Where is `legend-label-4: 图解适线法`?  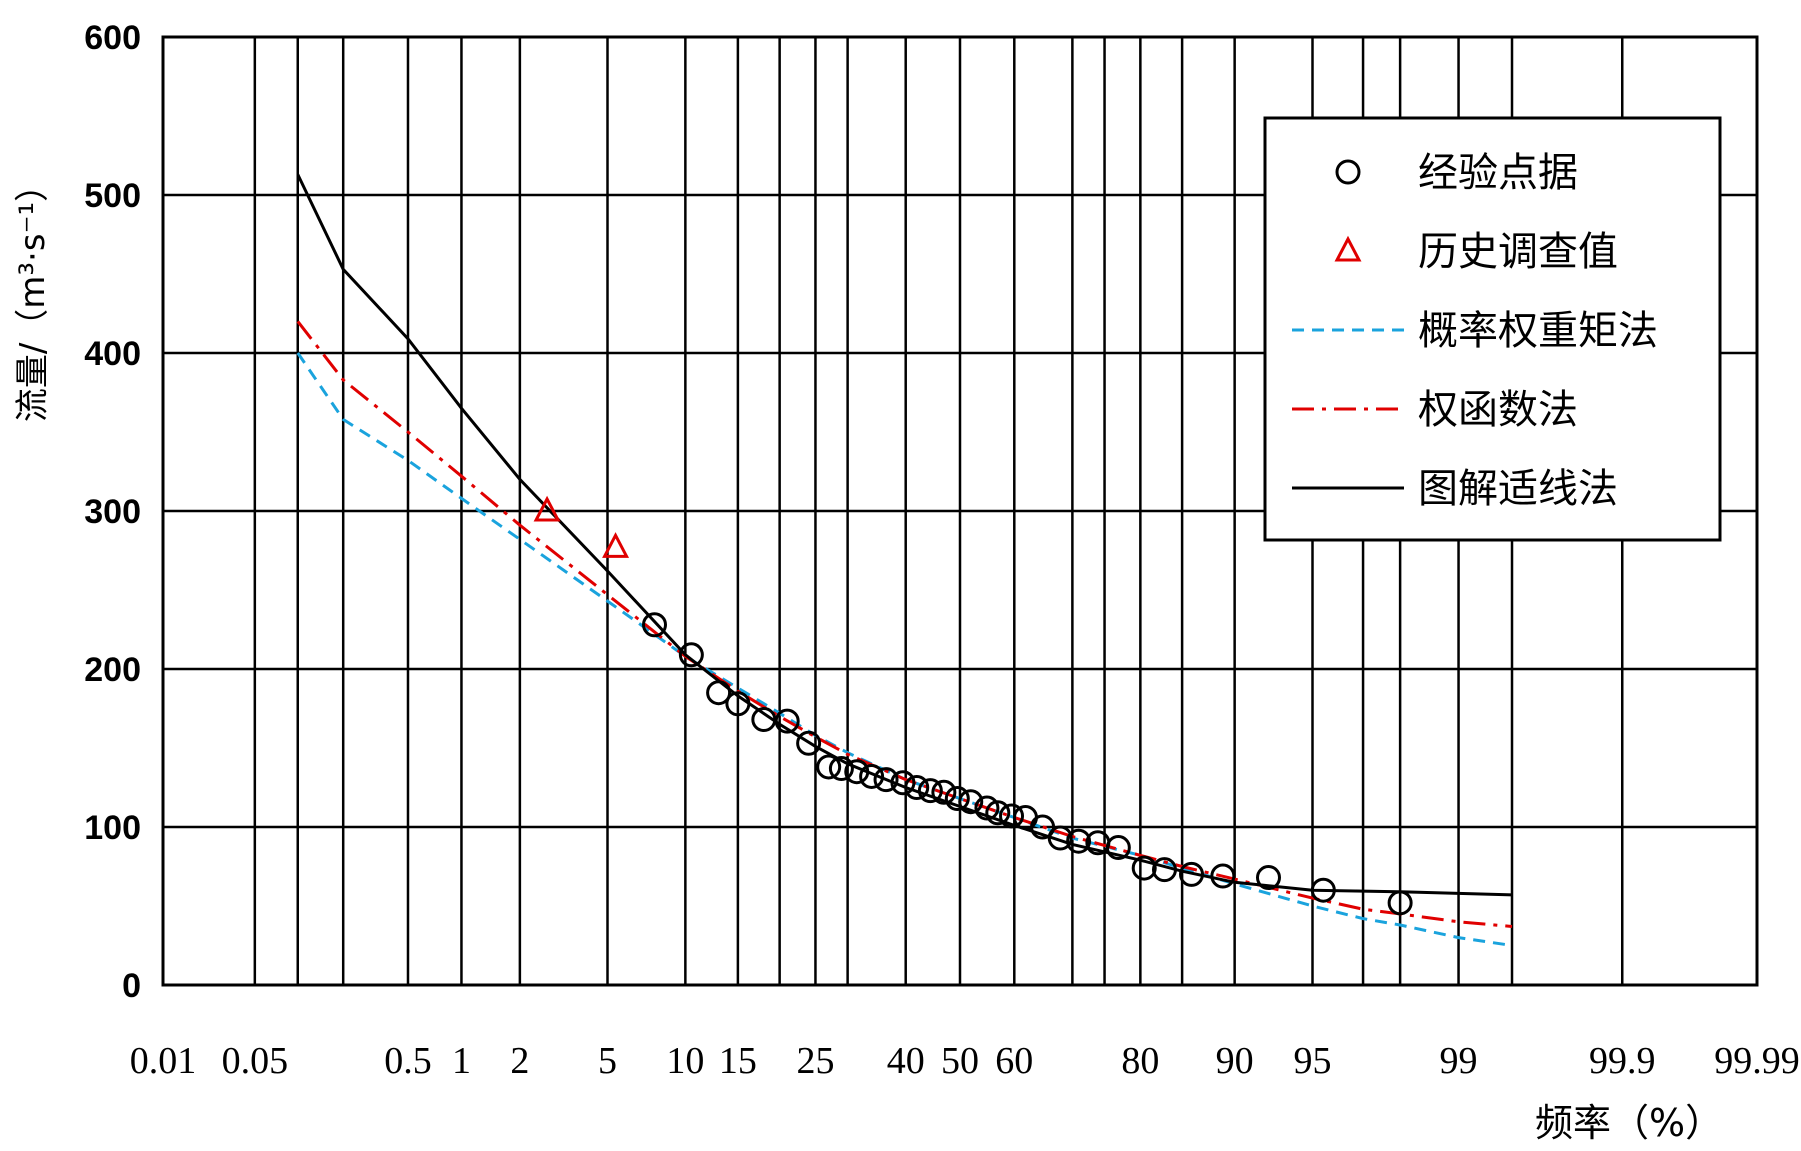 legend-label-4: 图解适线法 is located at coordinates (1518, 489).